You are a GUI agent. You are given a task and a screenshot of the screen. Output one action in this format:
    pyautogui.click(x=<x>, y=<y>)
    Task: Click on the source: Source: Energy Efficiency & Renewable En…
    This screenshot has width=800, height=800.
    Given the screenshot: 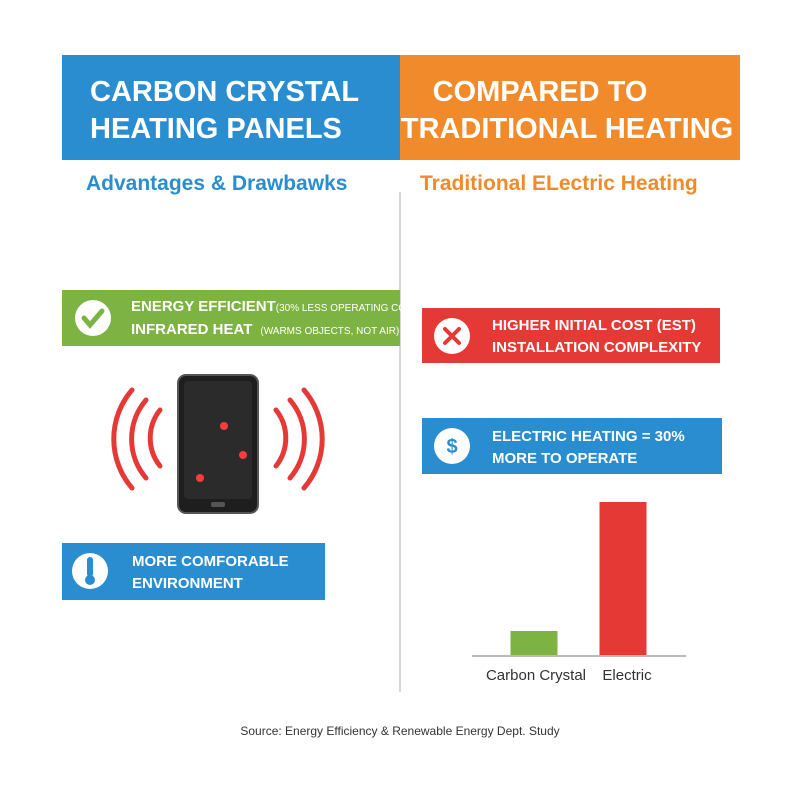 What is the action you would take?
    pyautogui.click(x=399, y=731)
    